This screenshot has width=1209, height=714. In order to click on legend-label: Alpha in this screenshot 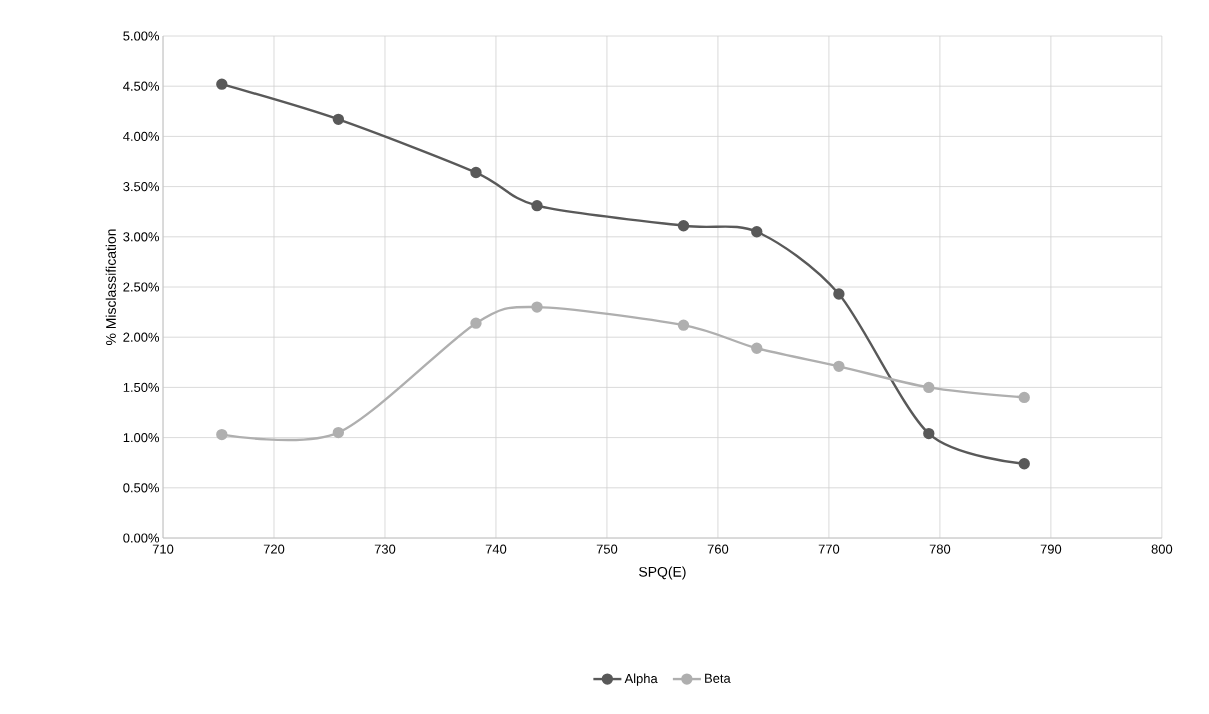, I will do `click(641, 679)`.